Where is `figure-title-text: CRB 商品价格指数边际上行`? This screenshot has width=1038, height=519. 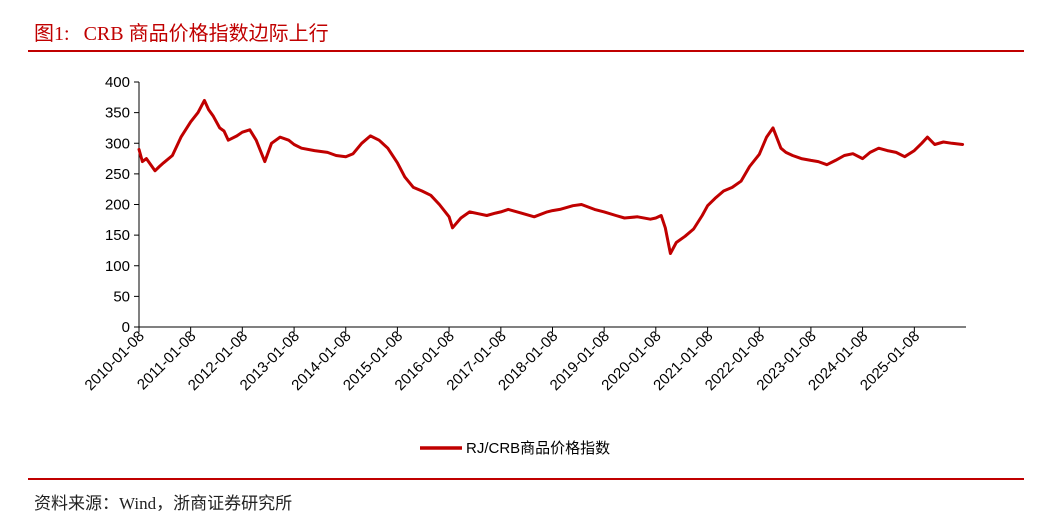
figure-title-text: CRB 商品价格指数边际上行 is located at coordinates (206, 34).